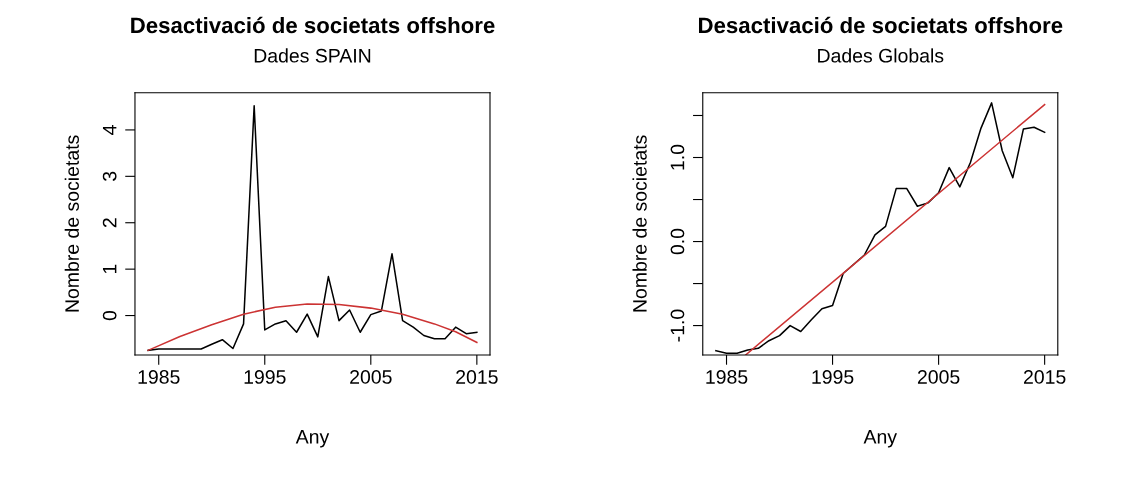  What do you see at coordinates (677, 157) in the screenshot?
I see `y-tick-label: 1.0` at bounding box center [677, 157].